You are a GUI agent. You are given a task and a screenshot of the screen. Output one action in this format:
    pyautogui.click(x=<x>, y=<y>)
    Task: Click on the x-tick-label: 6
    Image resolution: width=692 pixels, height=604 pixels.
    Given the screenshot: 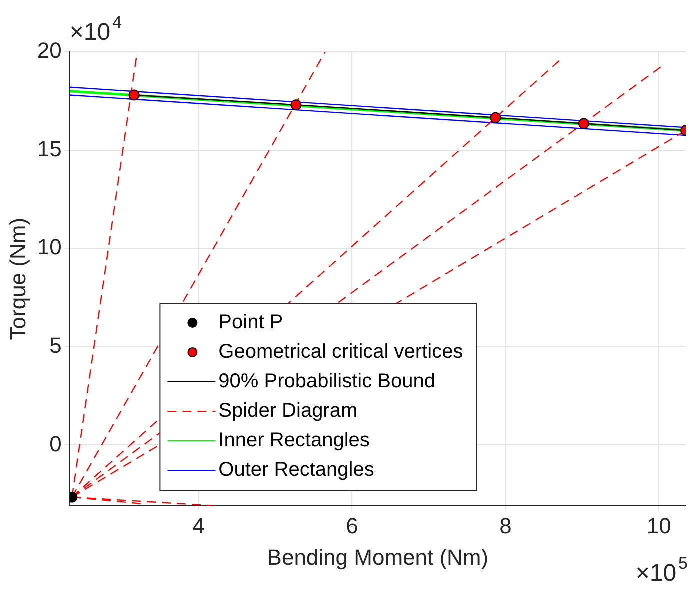 What is the action you would take?
    pyautogui.click(x=352, y=525)
    